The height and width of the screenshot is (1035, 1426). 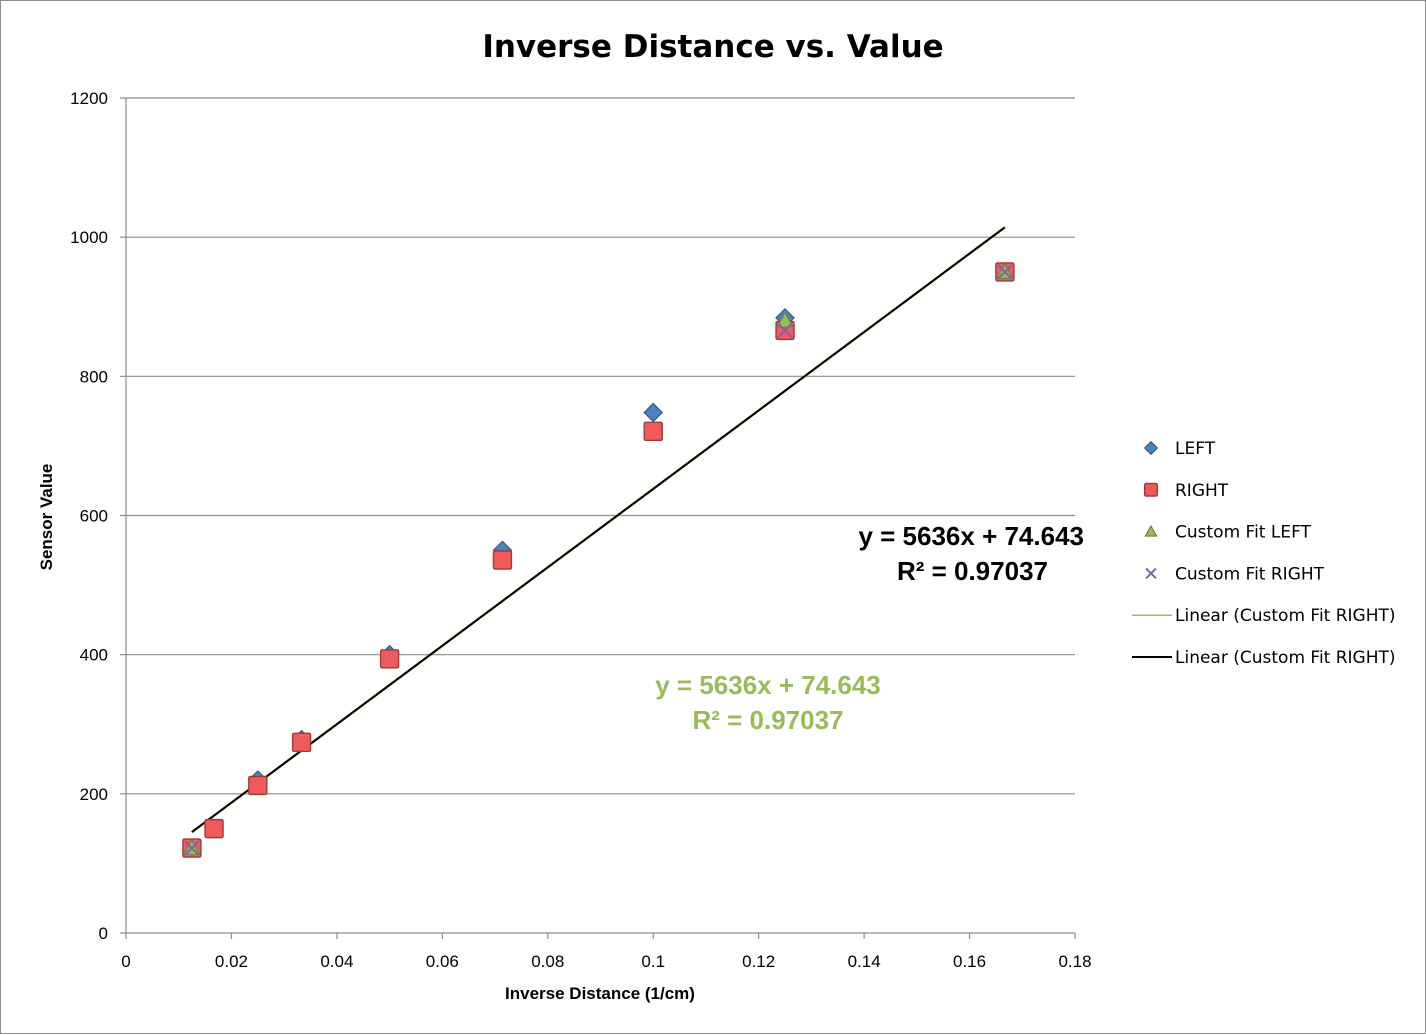 I want to click on legend-marker-square, so click(x=1150, y=489).